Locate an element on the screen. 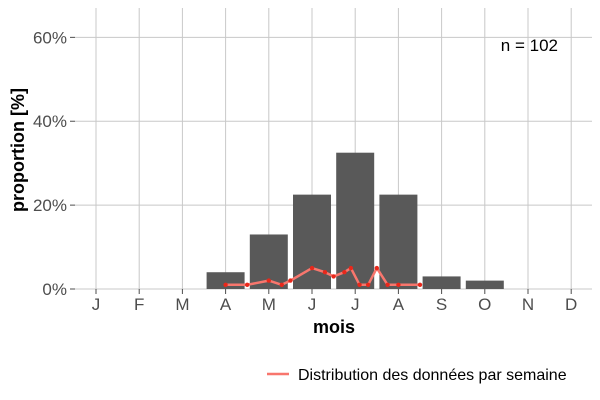  y-tick-label: 60% is located at coordinates (50, 37).